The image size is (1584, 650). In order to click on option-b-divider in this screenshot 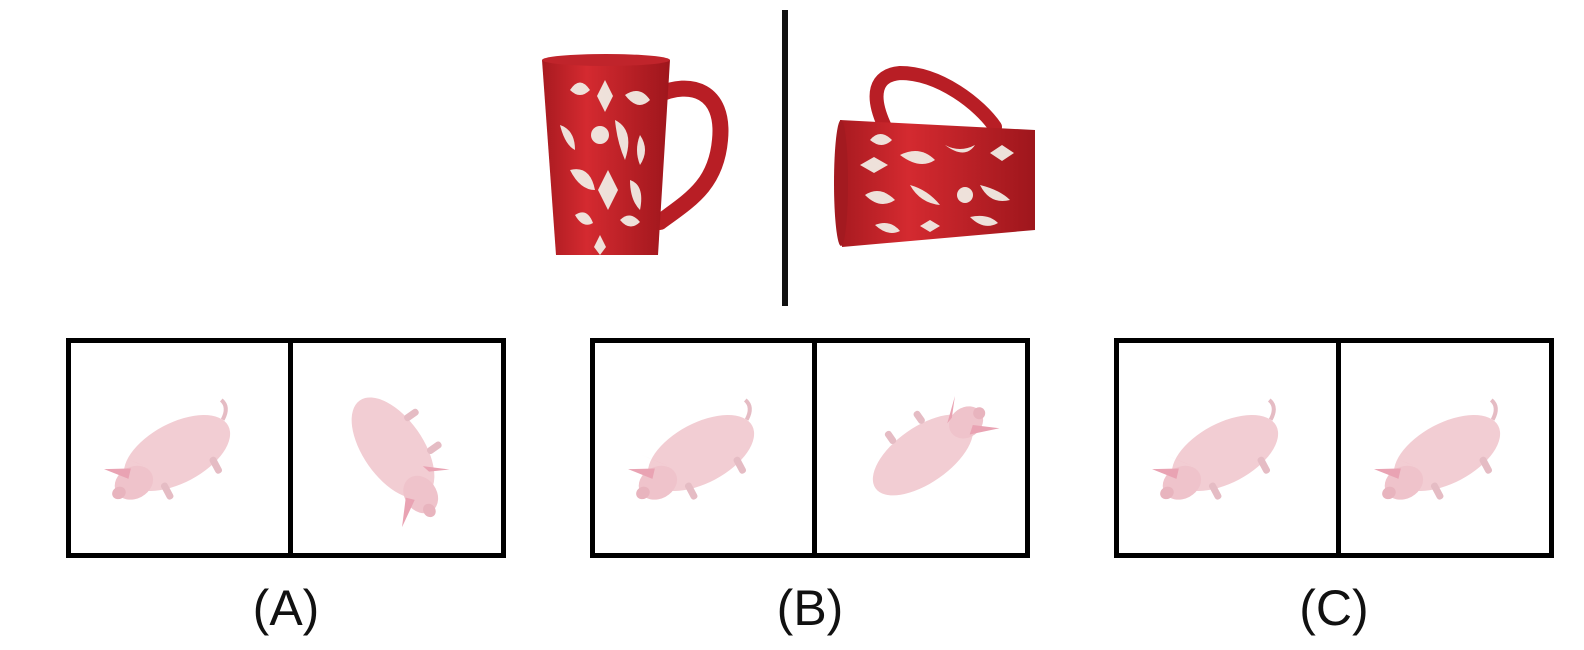, I will do `click(814, 448)`.